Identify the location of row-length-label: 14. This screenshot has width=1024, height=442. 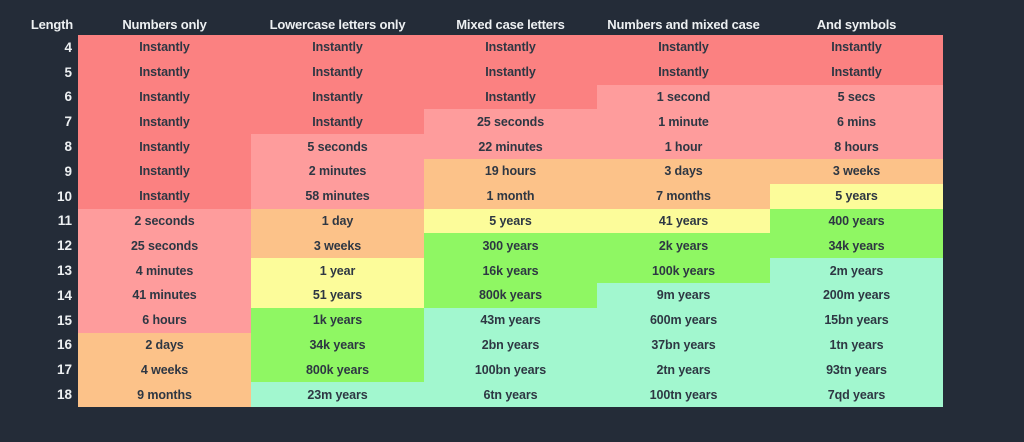
(64, 295).